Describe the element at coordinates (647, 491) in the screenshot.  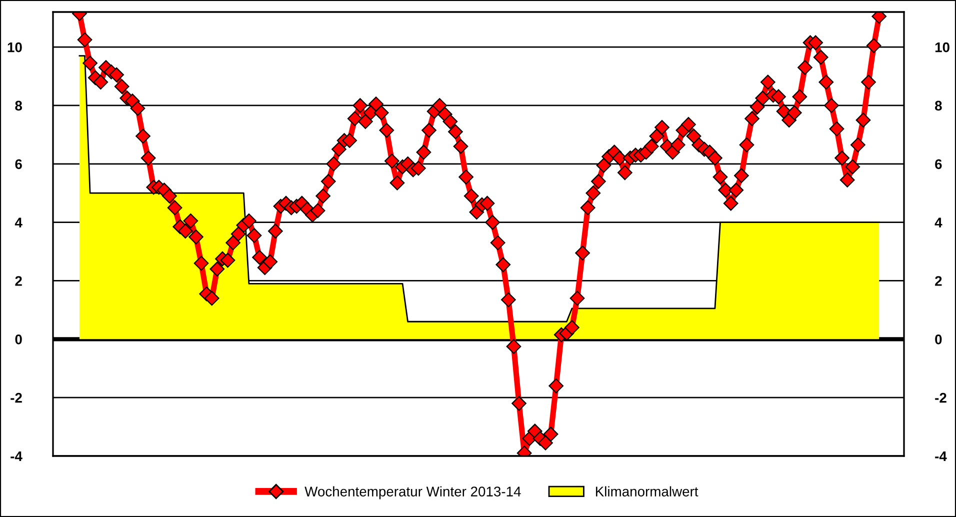
I see `legend-label: Klimanormalwert` at that location.